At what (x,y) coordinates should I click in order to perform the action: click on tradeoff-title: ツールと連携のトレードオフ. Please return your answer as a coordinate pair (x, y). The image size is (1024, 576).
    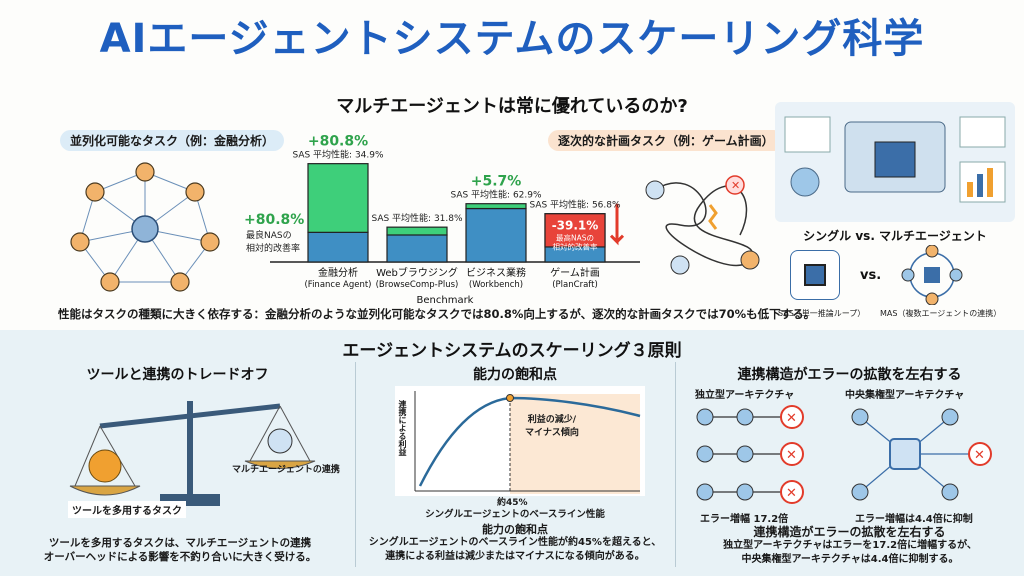
    Looking at the image, I should click on (177, 375).